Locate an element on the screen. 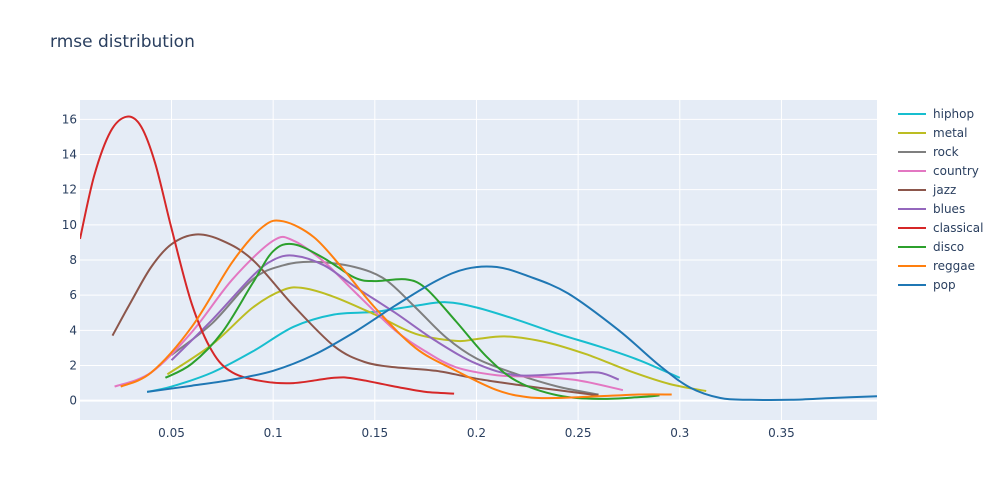 The image size is (1000, 500). legend-item-hiphop: hiphop is located at coordinates (953, 114).